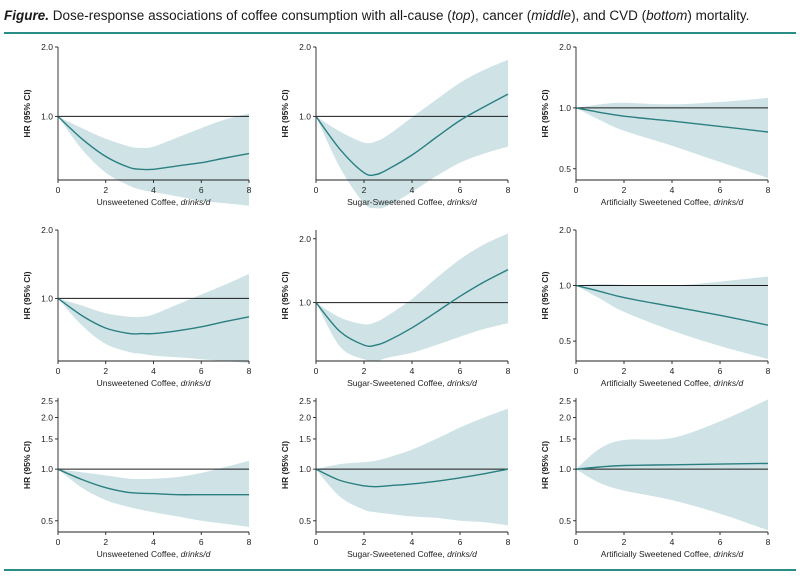  What do you see at coordinates (139, 383) in the screenshot?
I see `x-axis-label-text: Unsweetened Coffee,` at bounding box center [139, 383].